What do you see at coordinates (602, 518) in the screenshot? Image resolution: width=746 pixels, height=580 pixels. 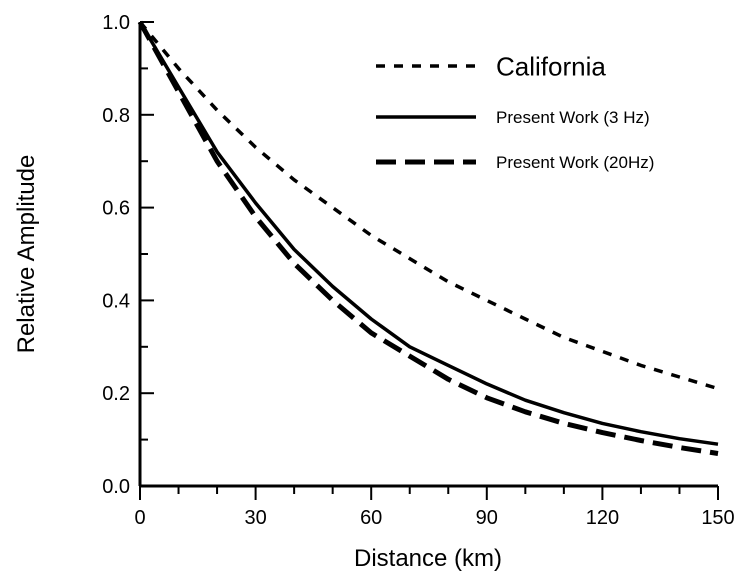 I see `x-tick-label: 120` at bounding box center [602, 518].